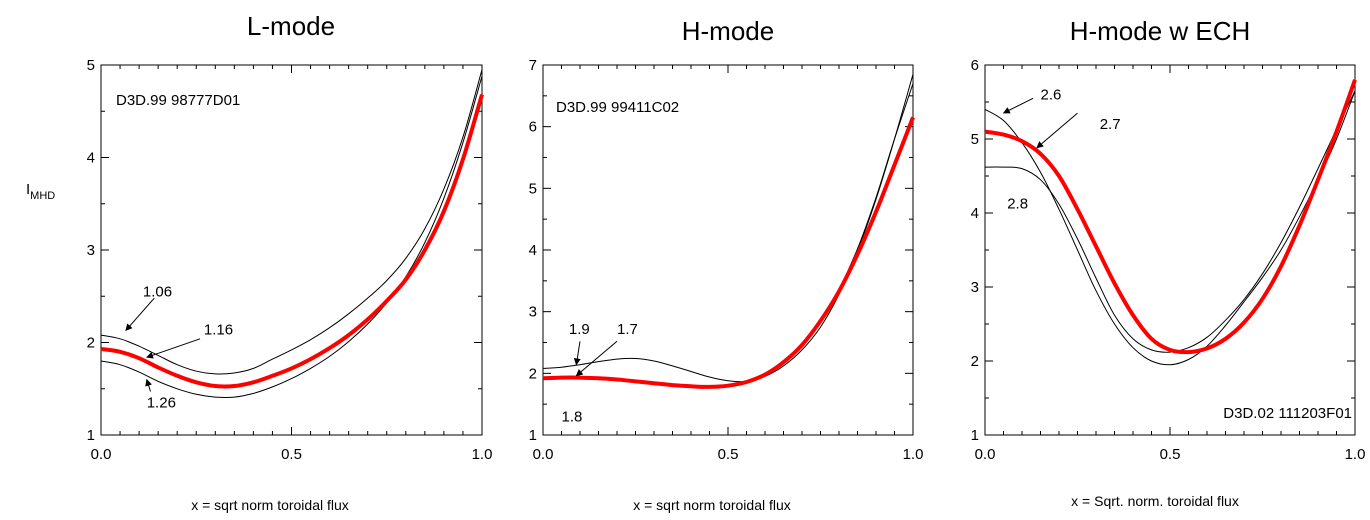 This screenshot has width=1370, height=520. Describe the element at coordinates (579, 329) in the screenshot. I see `curve-label: 1.9` at that location.